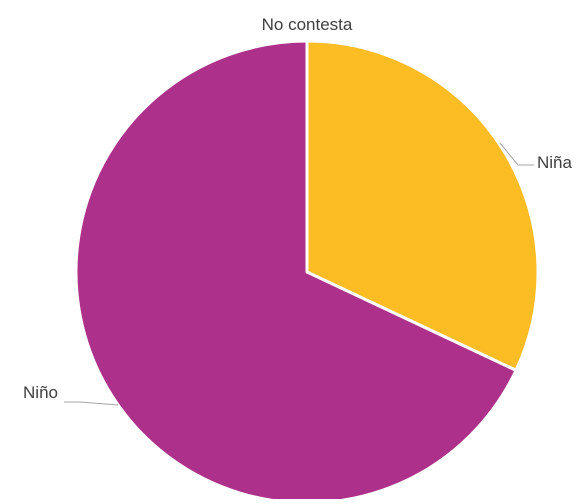 The image size is (585, 504). Describe the element at coordinates (307, 24) in the screenshot. I see `slice-label-no-contesta: No contesta` at that location.